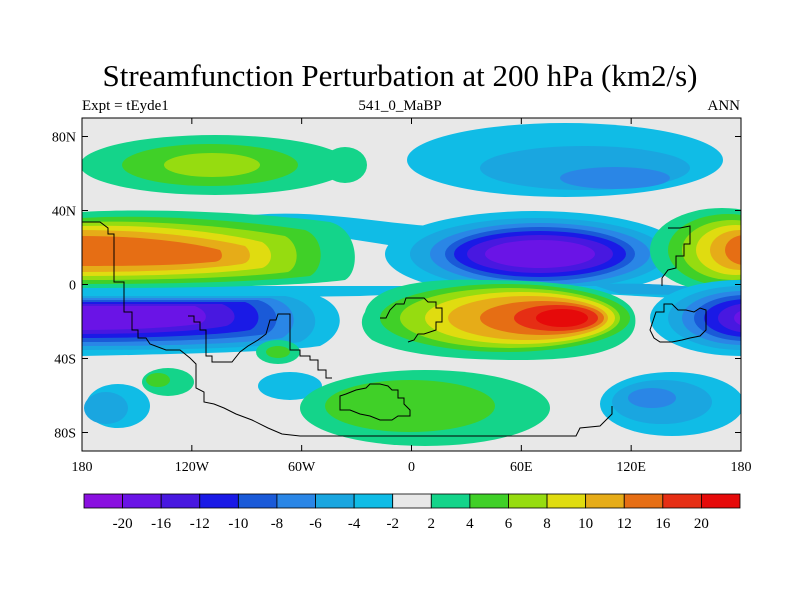 The width and height of the screenshot is (800, 600). What do you see at coordinates (64, 138) in the screenshot?
I see `lat-tick-label: 80N` at bounding box center [64, 138].